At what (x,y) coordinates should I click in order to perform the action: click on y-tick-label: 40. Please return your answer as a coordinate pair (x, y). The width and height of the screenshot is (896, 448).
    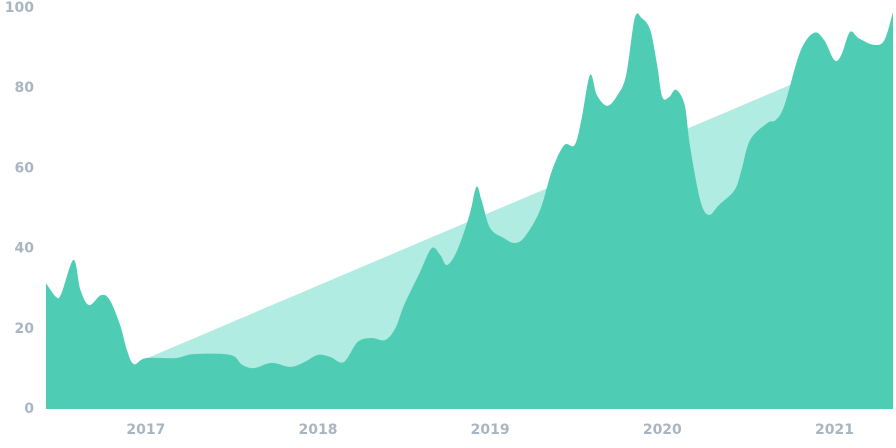
    Looking at the image, I should click on (25, 249).